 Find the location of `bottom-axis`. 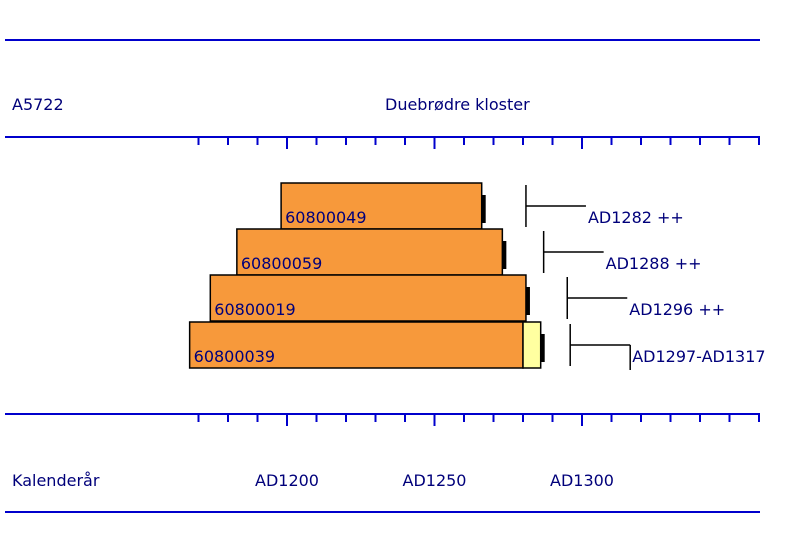

bottom-axis is located at coordinates (382, 419).